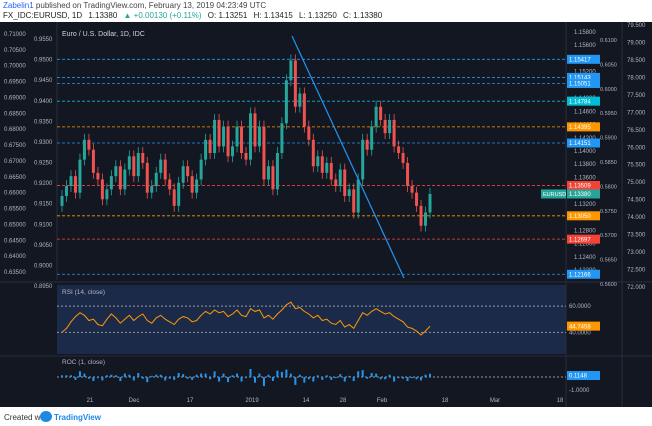 This screenshot has width=652, height=426. I want to click on price-change: ▲ +0.00130 (+0.11%), so click(162, 15).